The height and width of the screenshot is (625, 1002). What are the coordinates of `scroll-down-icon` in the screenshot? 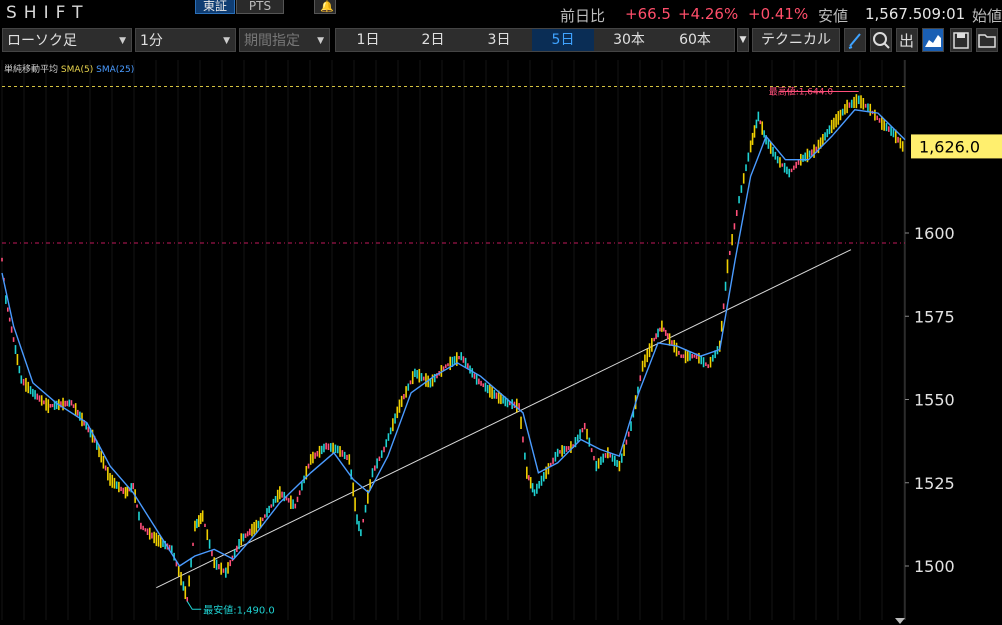 It's located at (900, 621).